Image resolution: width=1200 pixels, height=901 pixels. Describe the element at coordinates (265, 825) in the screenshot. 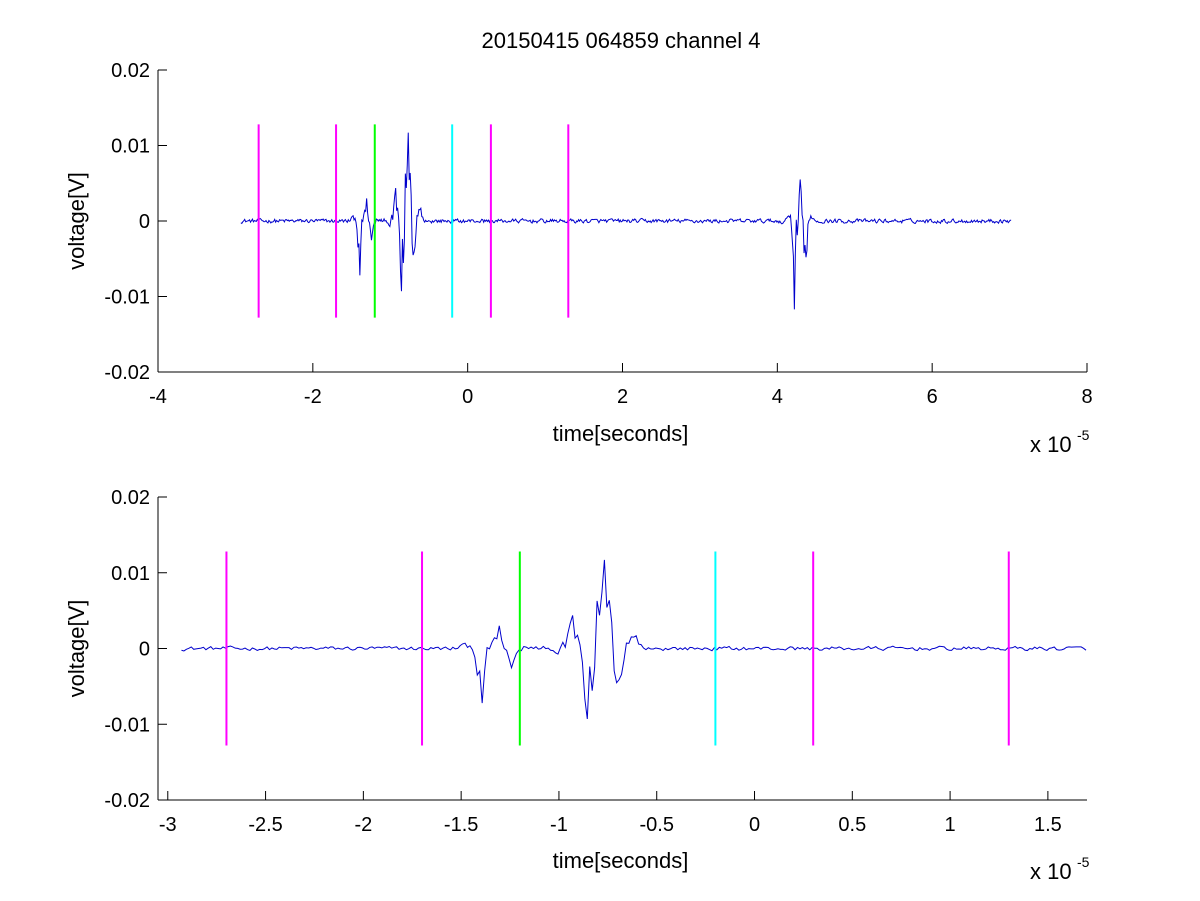

I see `x-tick-label: -2.5` at that location.